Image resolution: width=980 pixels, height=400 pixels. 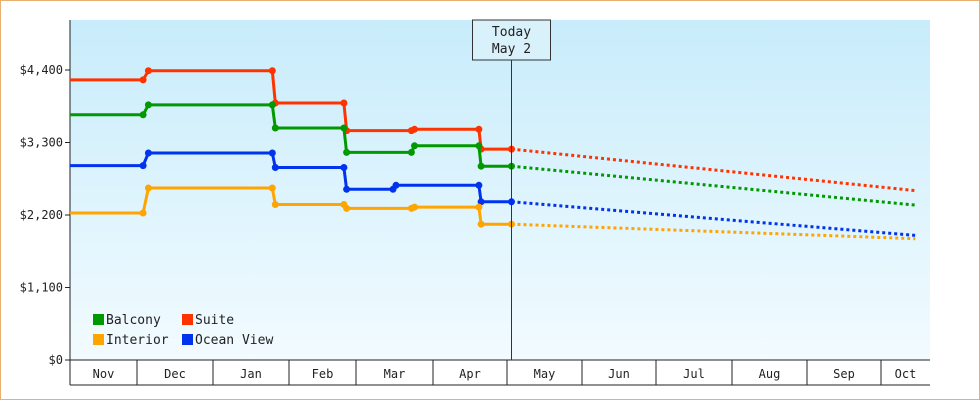 I want to click on series-forecast-interior, so click(x=713, y=231).